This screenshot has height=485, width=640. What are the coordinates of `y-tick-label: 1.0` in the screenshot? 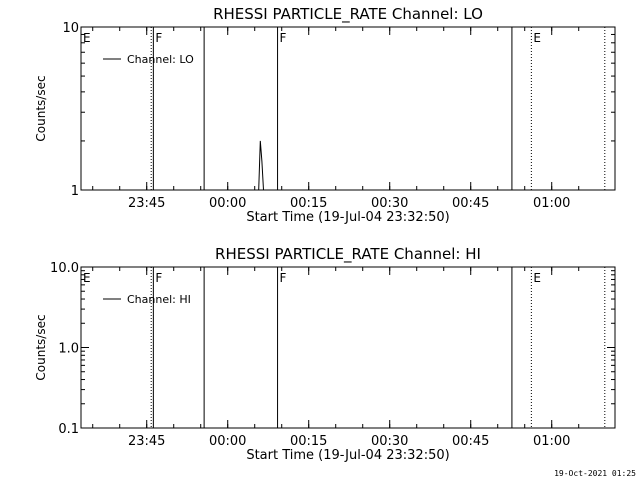 It's located at (68, 349).